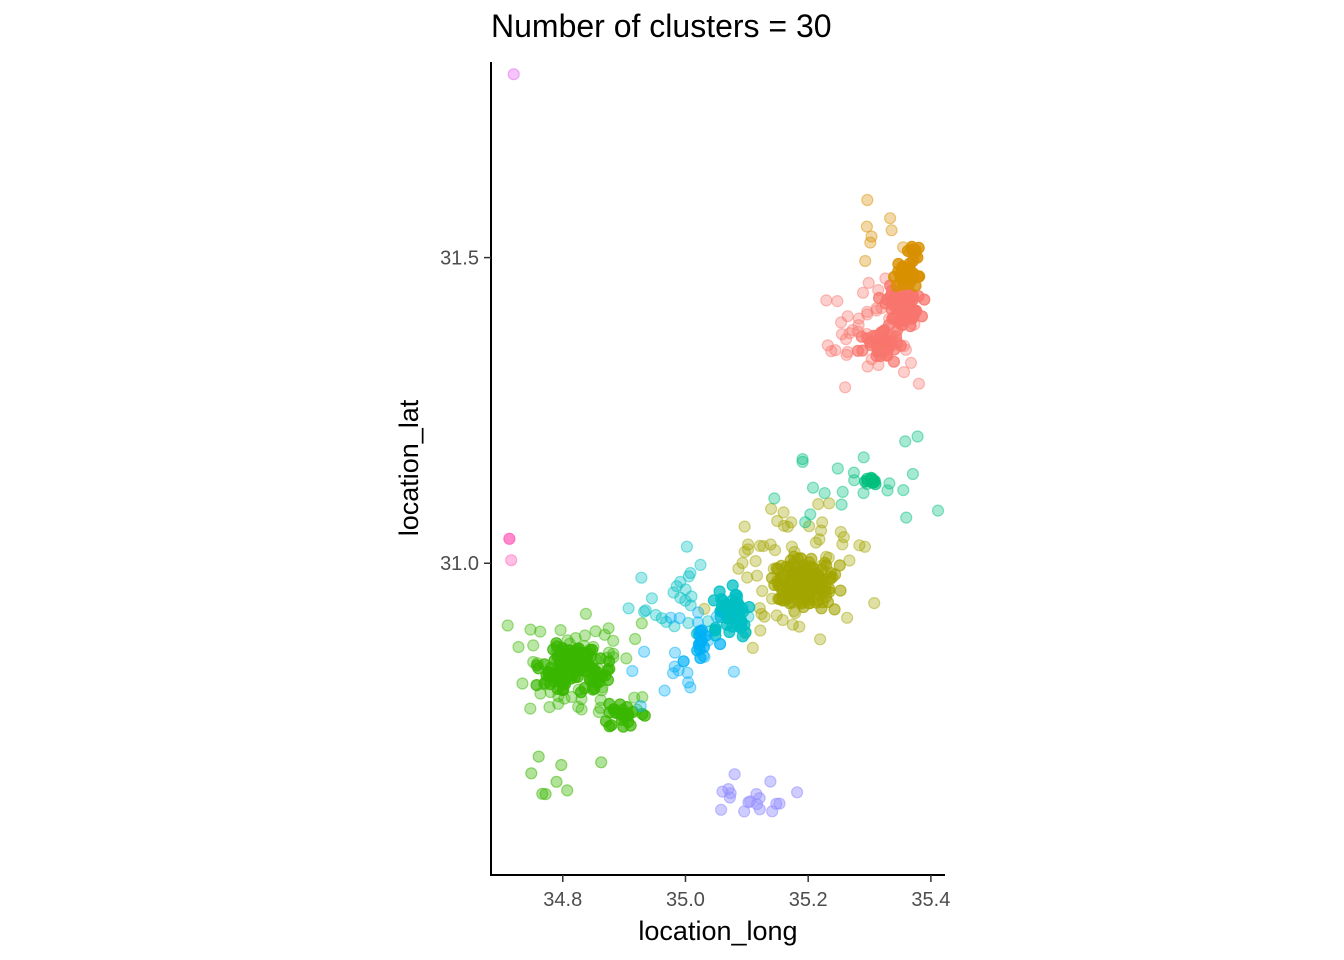 The width and height of the screenshot is (1344, 960). Describe the element at coordinates (459, 259) in the screenshot. I see `y-tick-label: 31.5` at that location.